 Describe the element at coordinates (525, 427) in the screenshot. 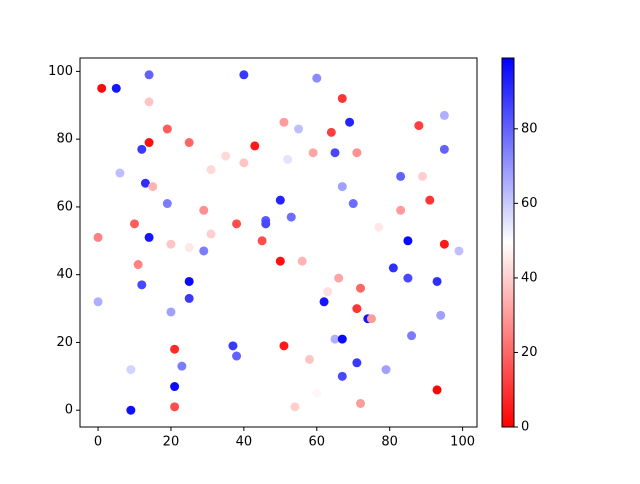

I see `colorbar-tick-label: 0` at that location.